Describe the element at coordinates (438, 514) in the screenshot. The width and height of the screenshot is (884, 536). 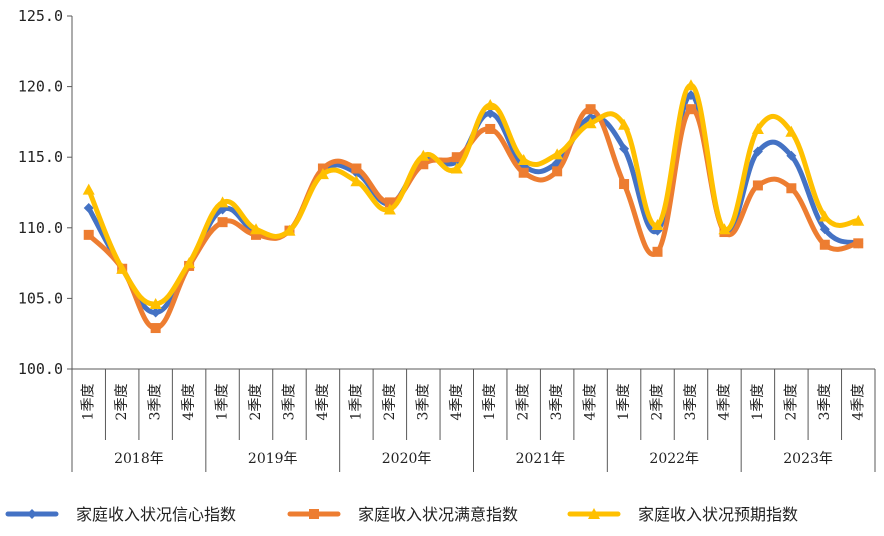
I see `legend-label: 家庭收入状况满意指数` at that location.